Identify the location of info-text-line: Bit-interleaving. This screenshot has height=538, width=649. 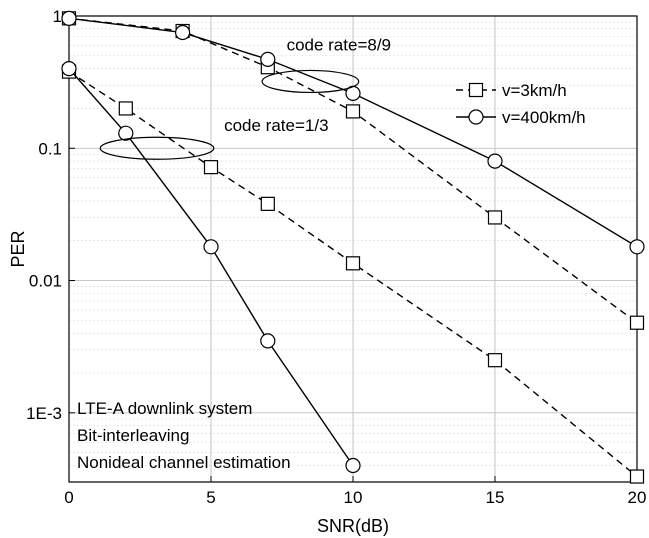
(133, 435).